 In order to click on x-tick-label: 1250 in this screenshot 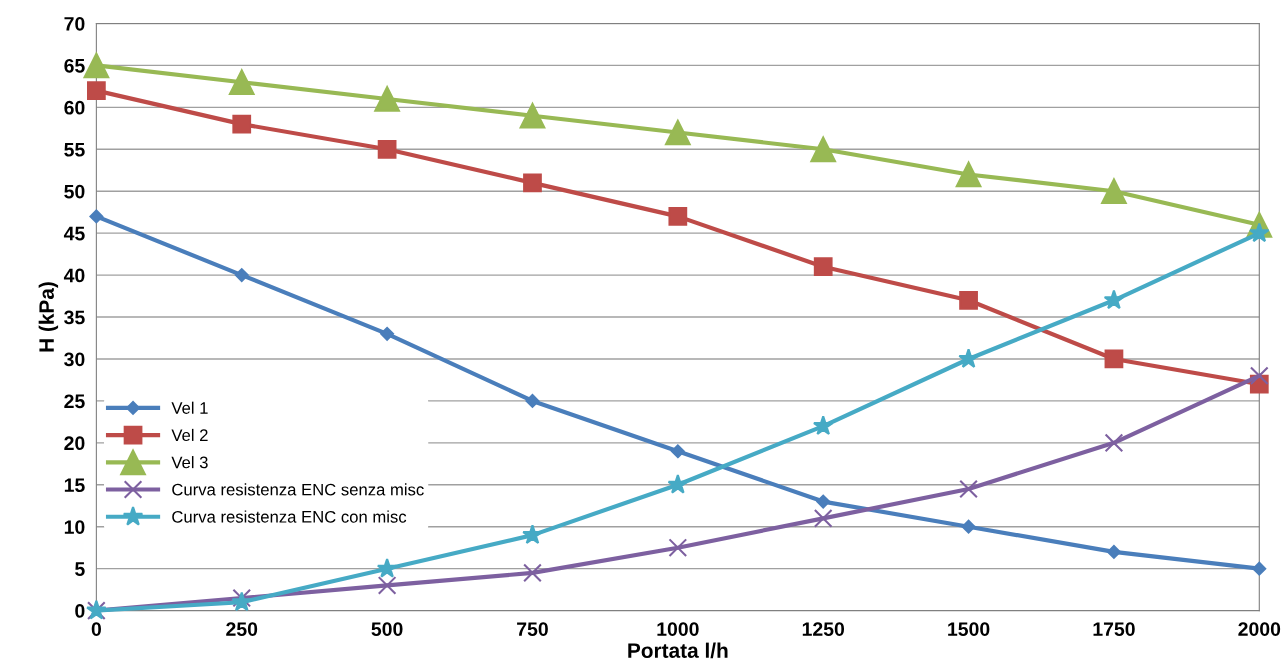, I will do `click(823, 629)`.